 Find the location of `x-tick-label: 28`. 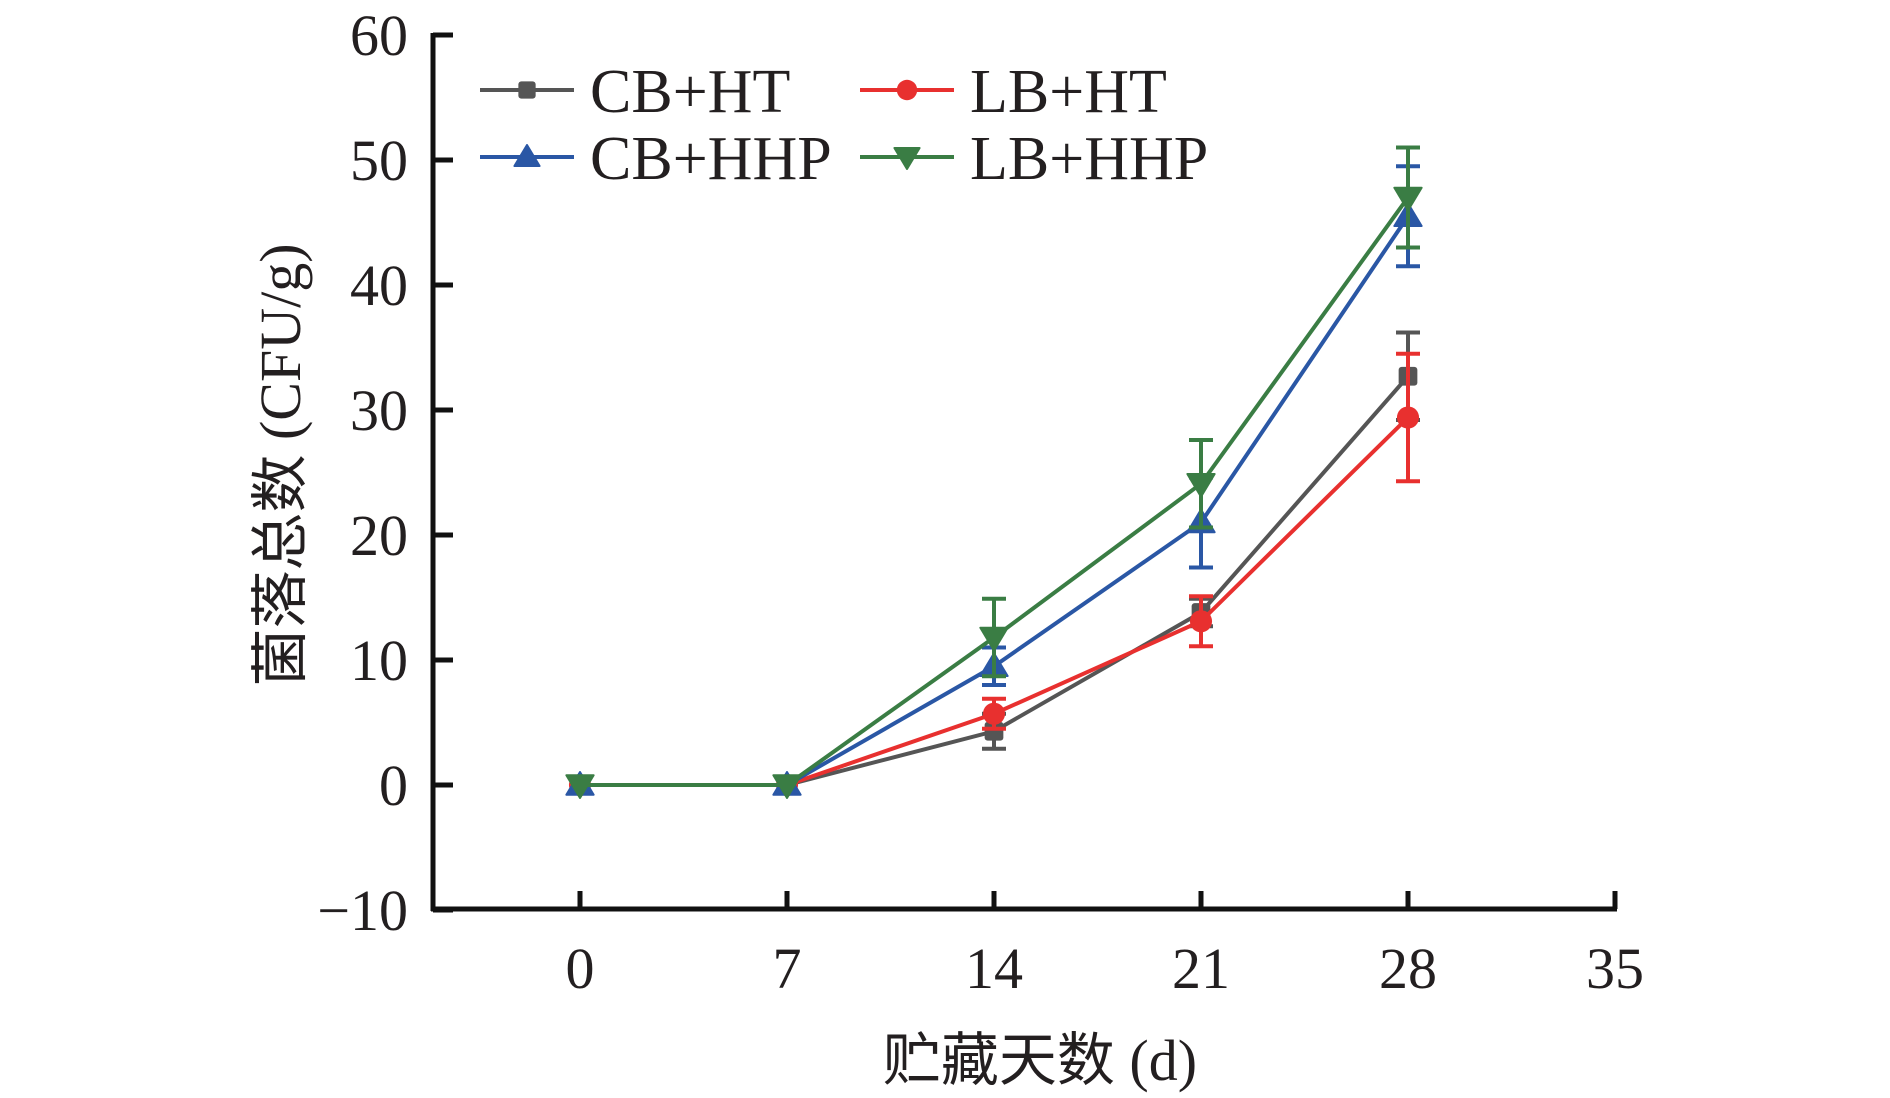

x-tick-label: 28 is located at coordinates (1408, 968).